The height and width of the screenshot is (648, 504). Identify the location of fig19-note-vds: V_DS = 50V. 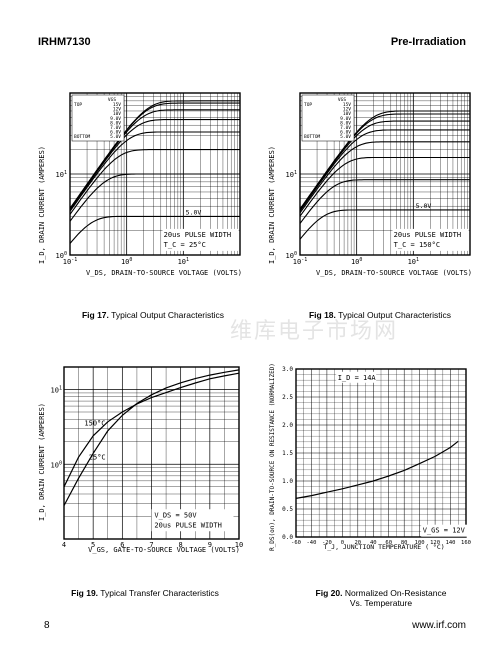
(175, 515).